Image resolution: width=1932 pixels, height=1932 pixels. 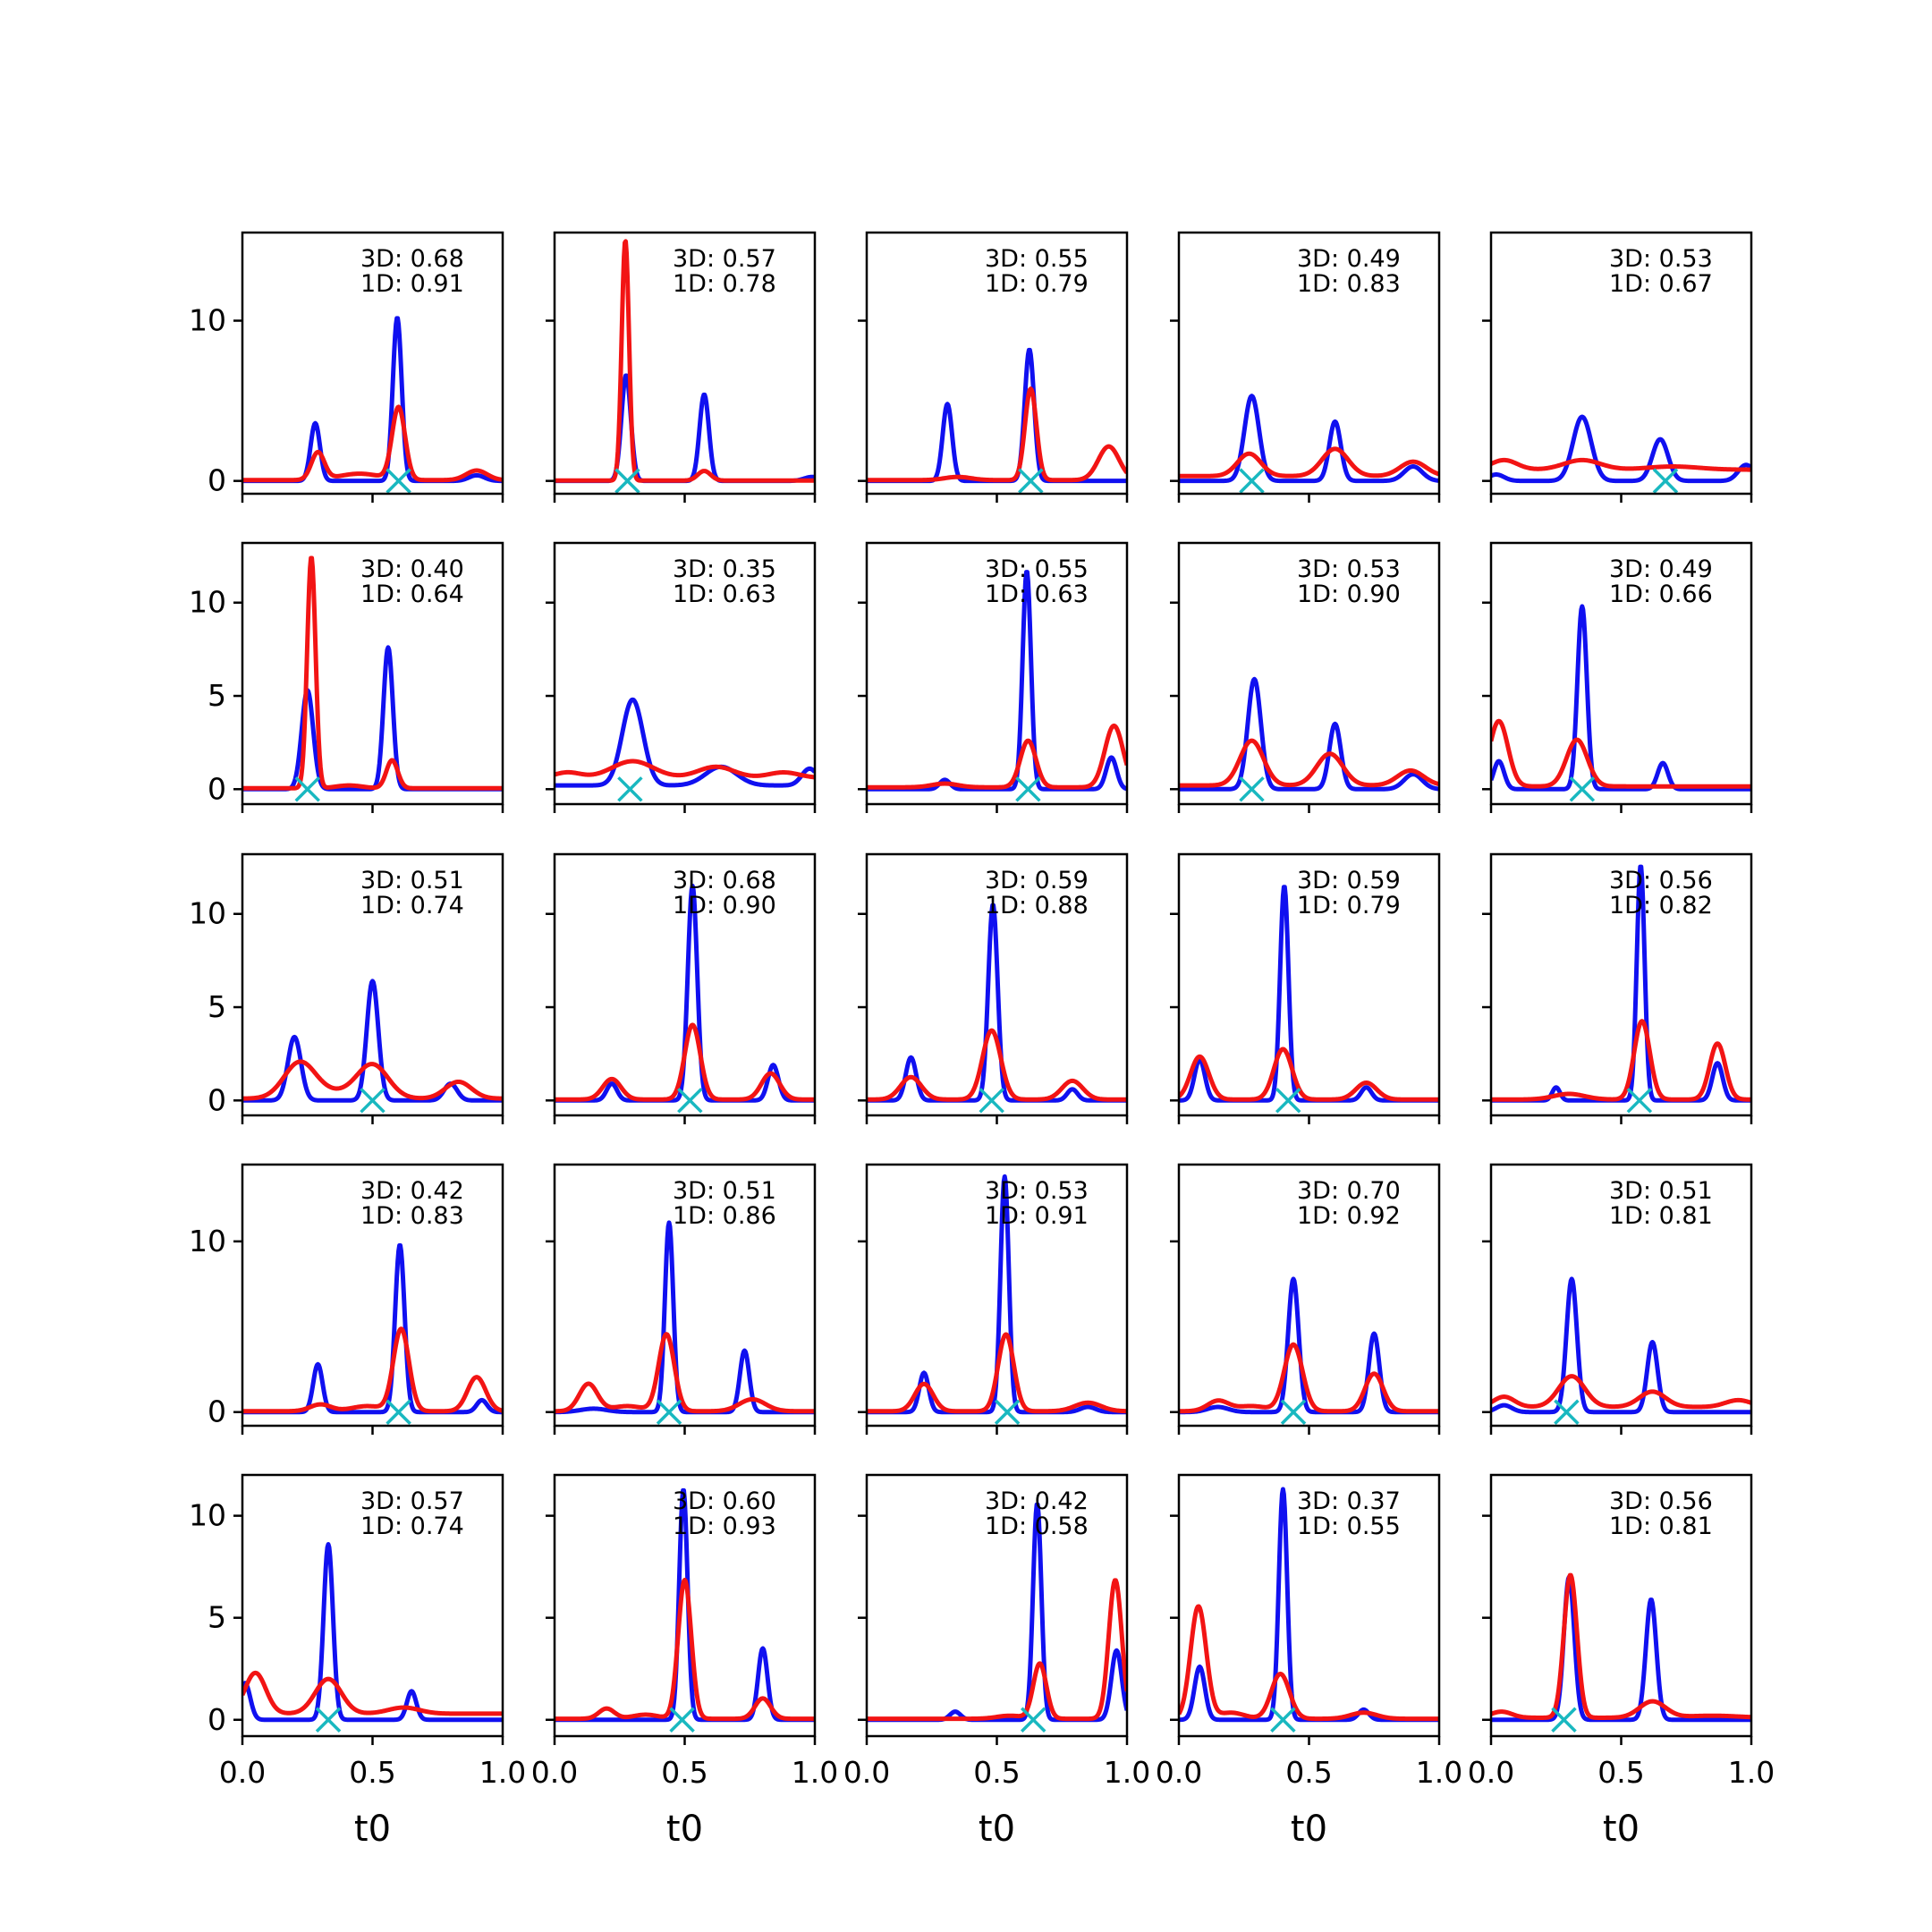 I want to click on score-annotation: 3D: 0.51, so click(x=412, y=880).